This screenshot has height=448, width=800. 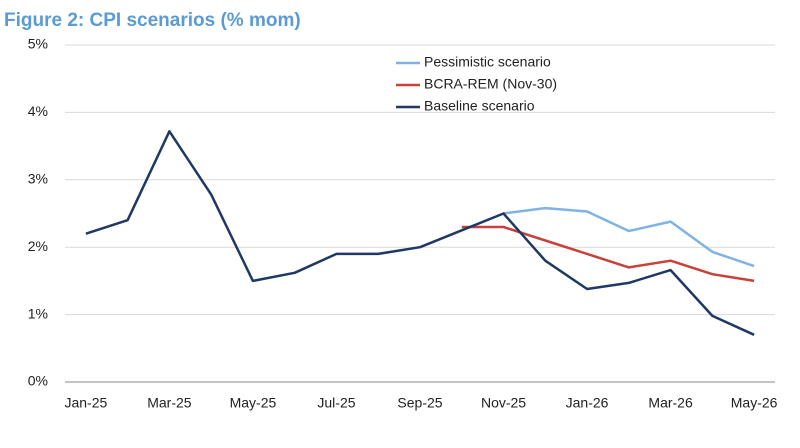 What do you see at coordinates (38, 246) in the screenshot?
I see `y-tick-label: 2%` at bounding box center [38, 246].